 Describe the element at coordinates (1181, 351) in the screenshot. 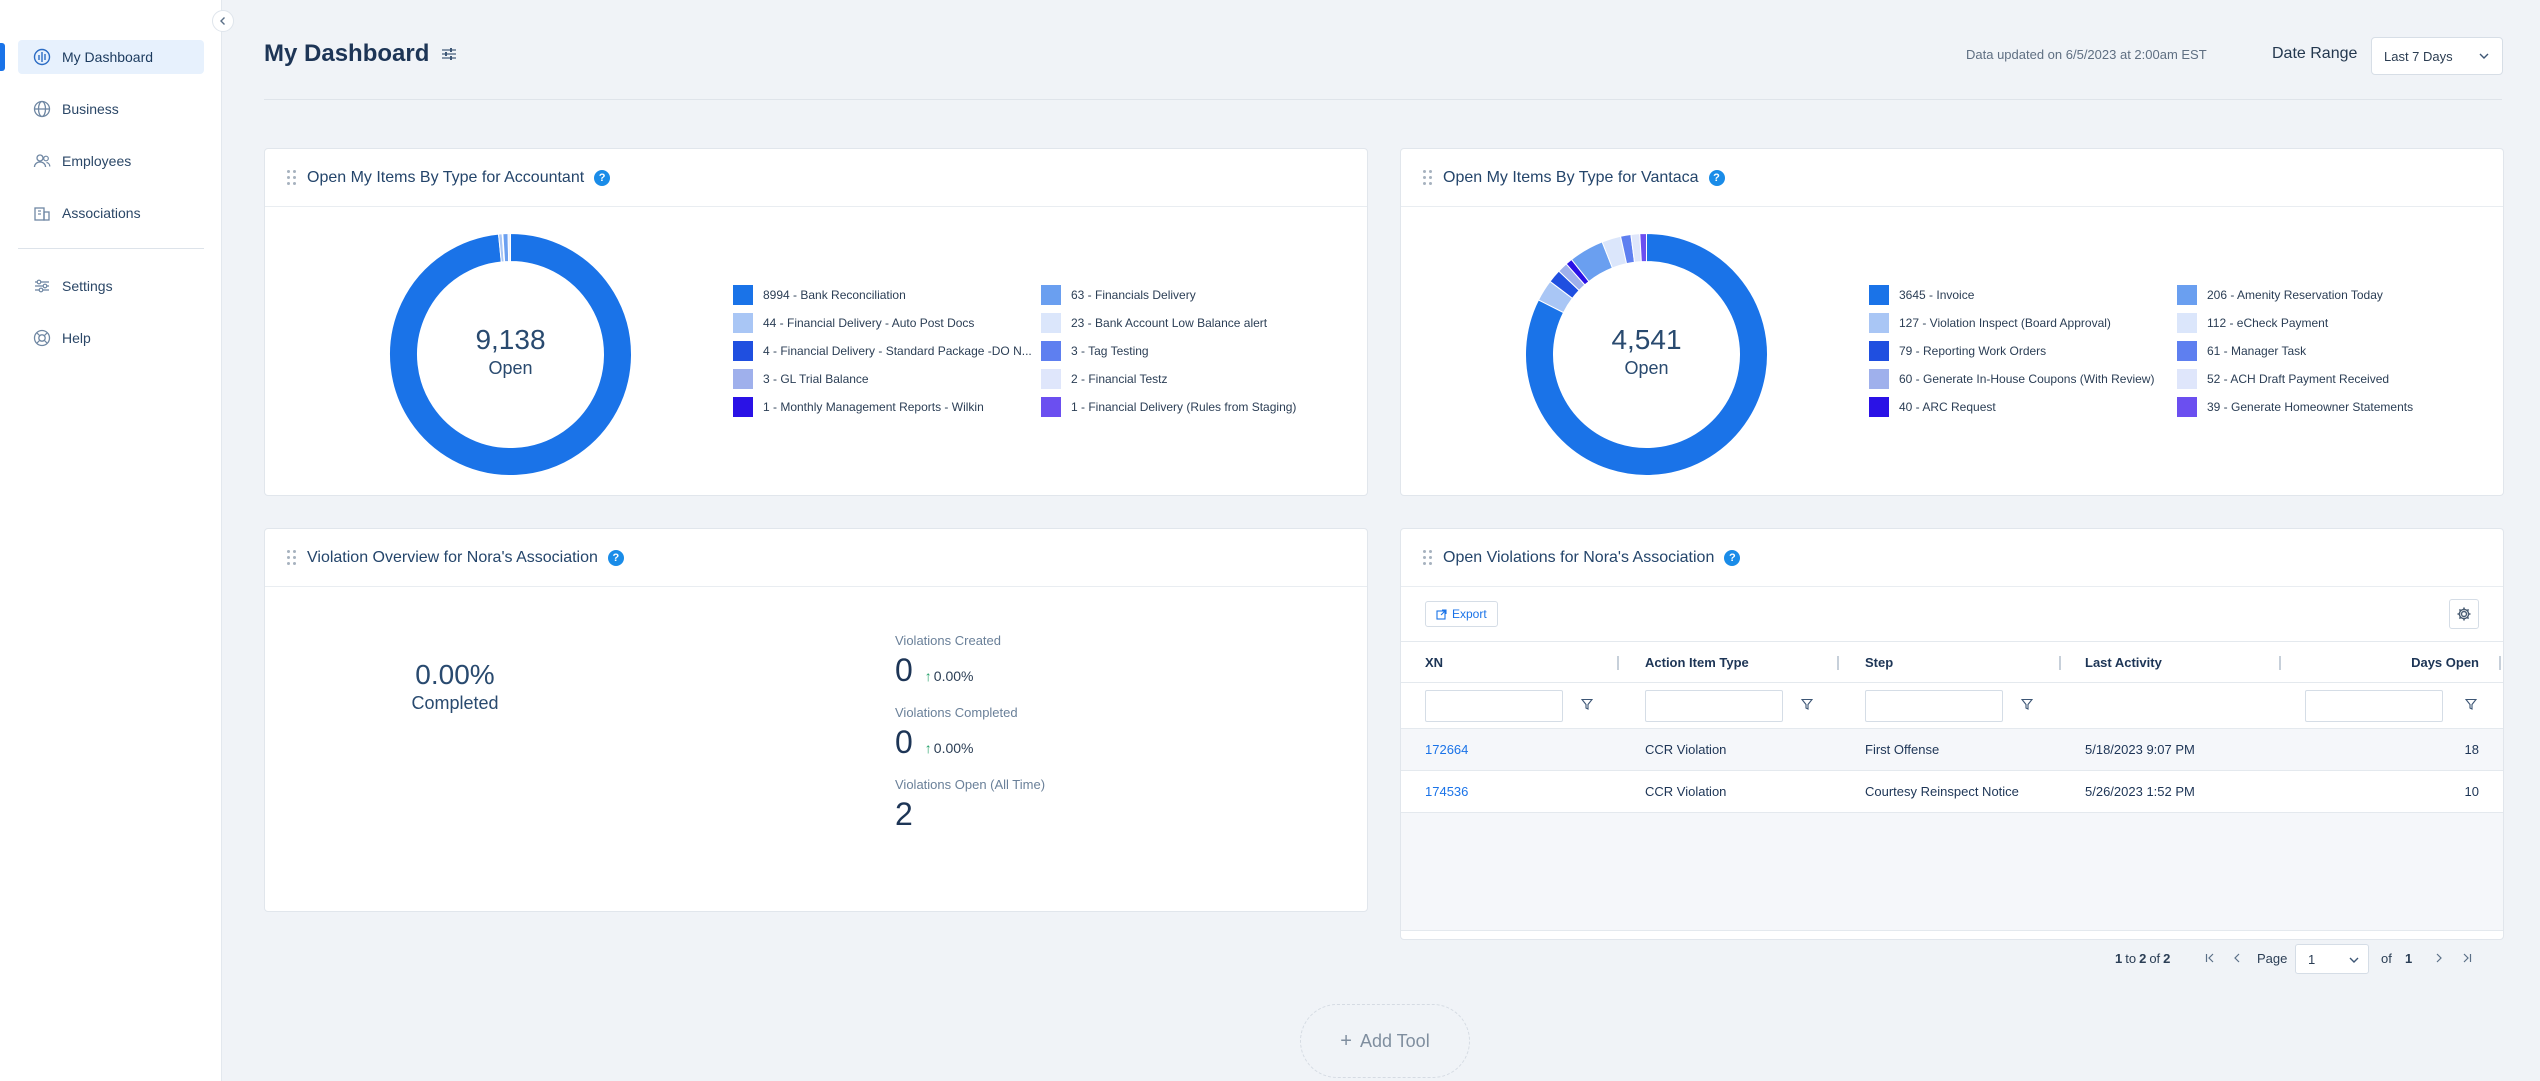

I see `legend-item: 3 - Tag Testing` at that location.